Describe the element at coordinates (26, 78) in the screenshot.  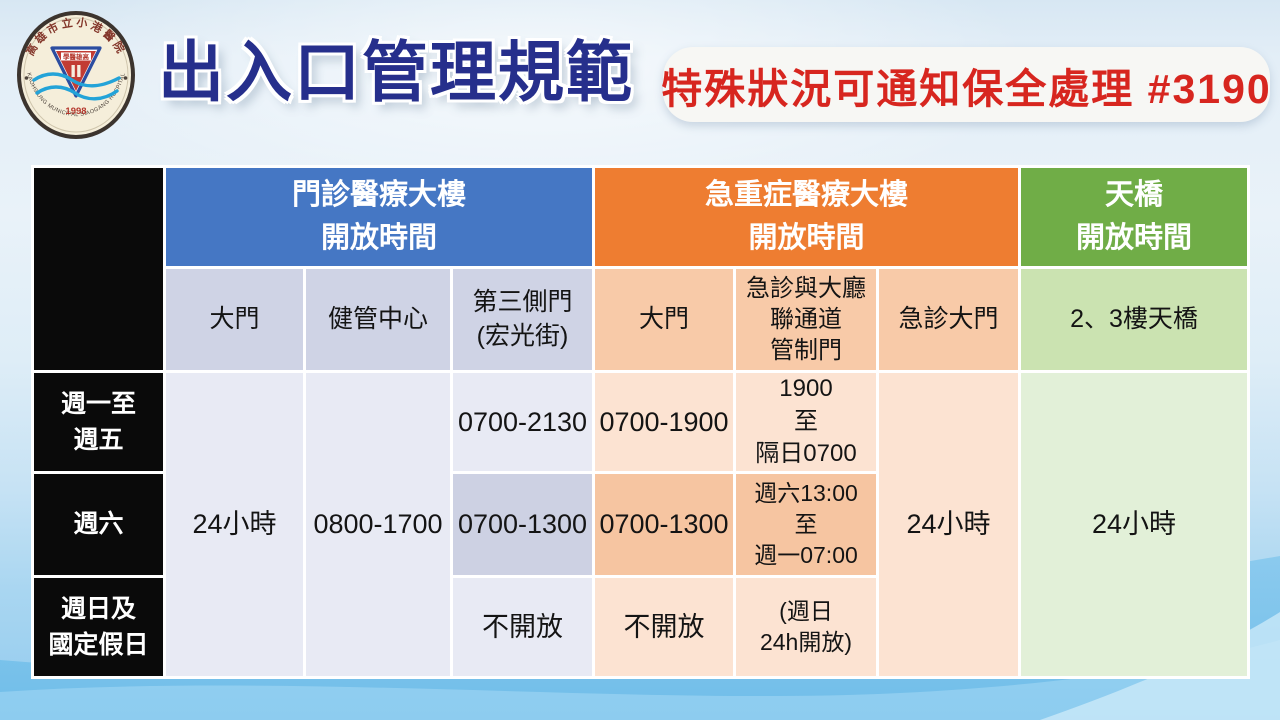
I see `logo-left-dot` at that location.